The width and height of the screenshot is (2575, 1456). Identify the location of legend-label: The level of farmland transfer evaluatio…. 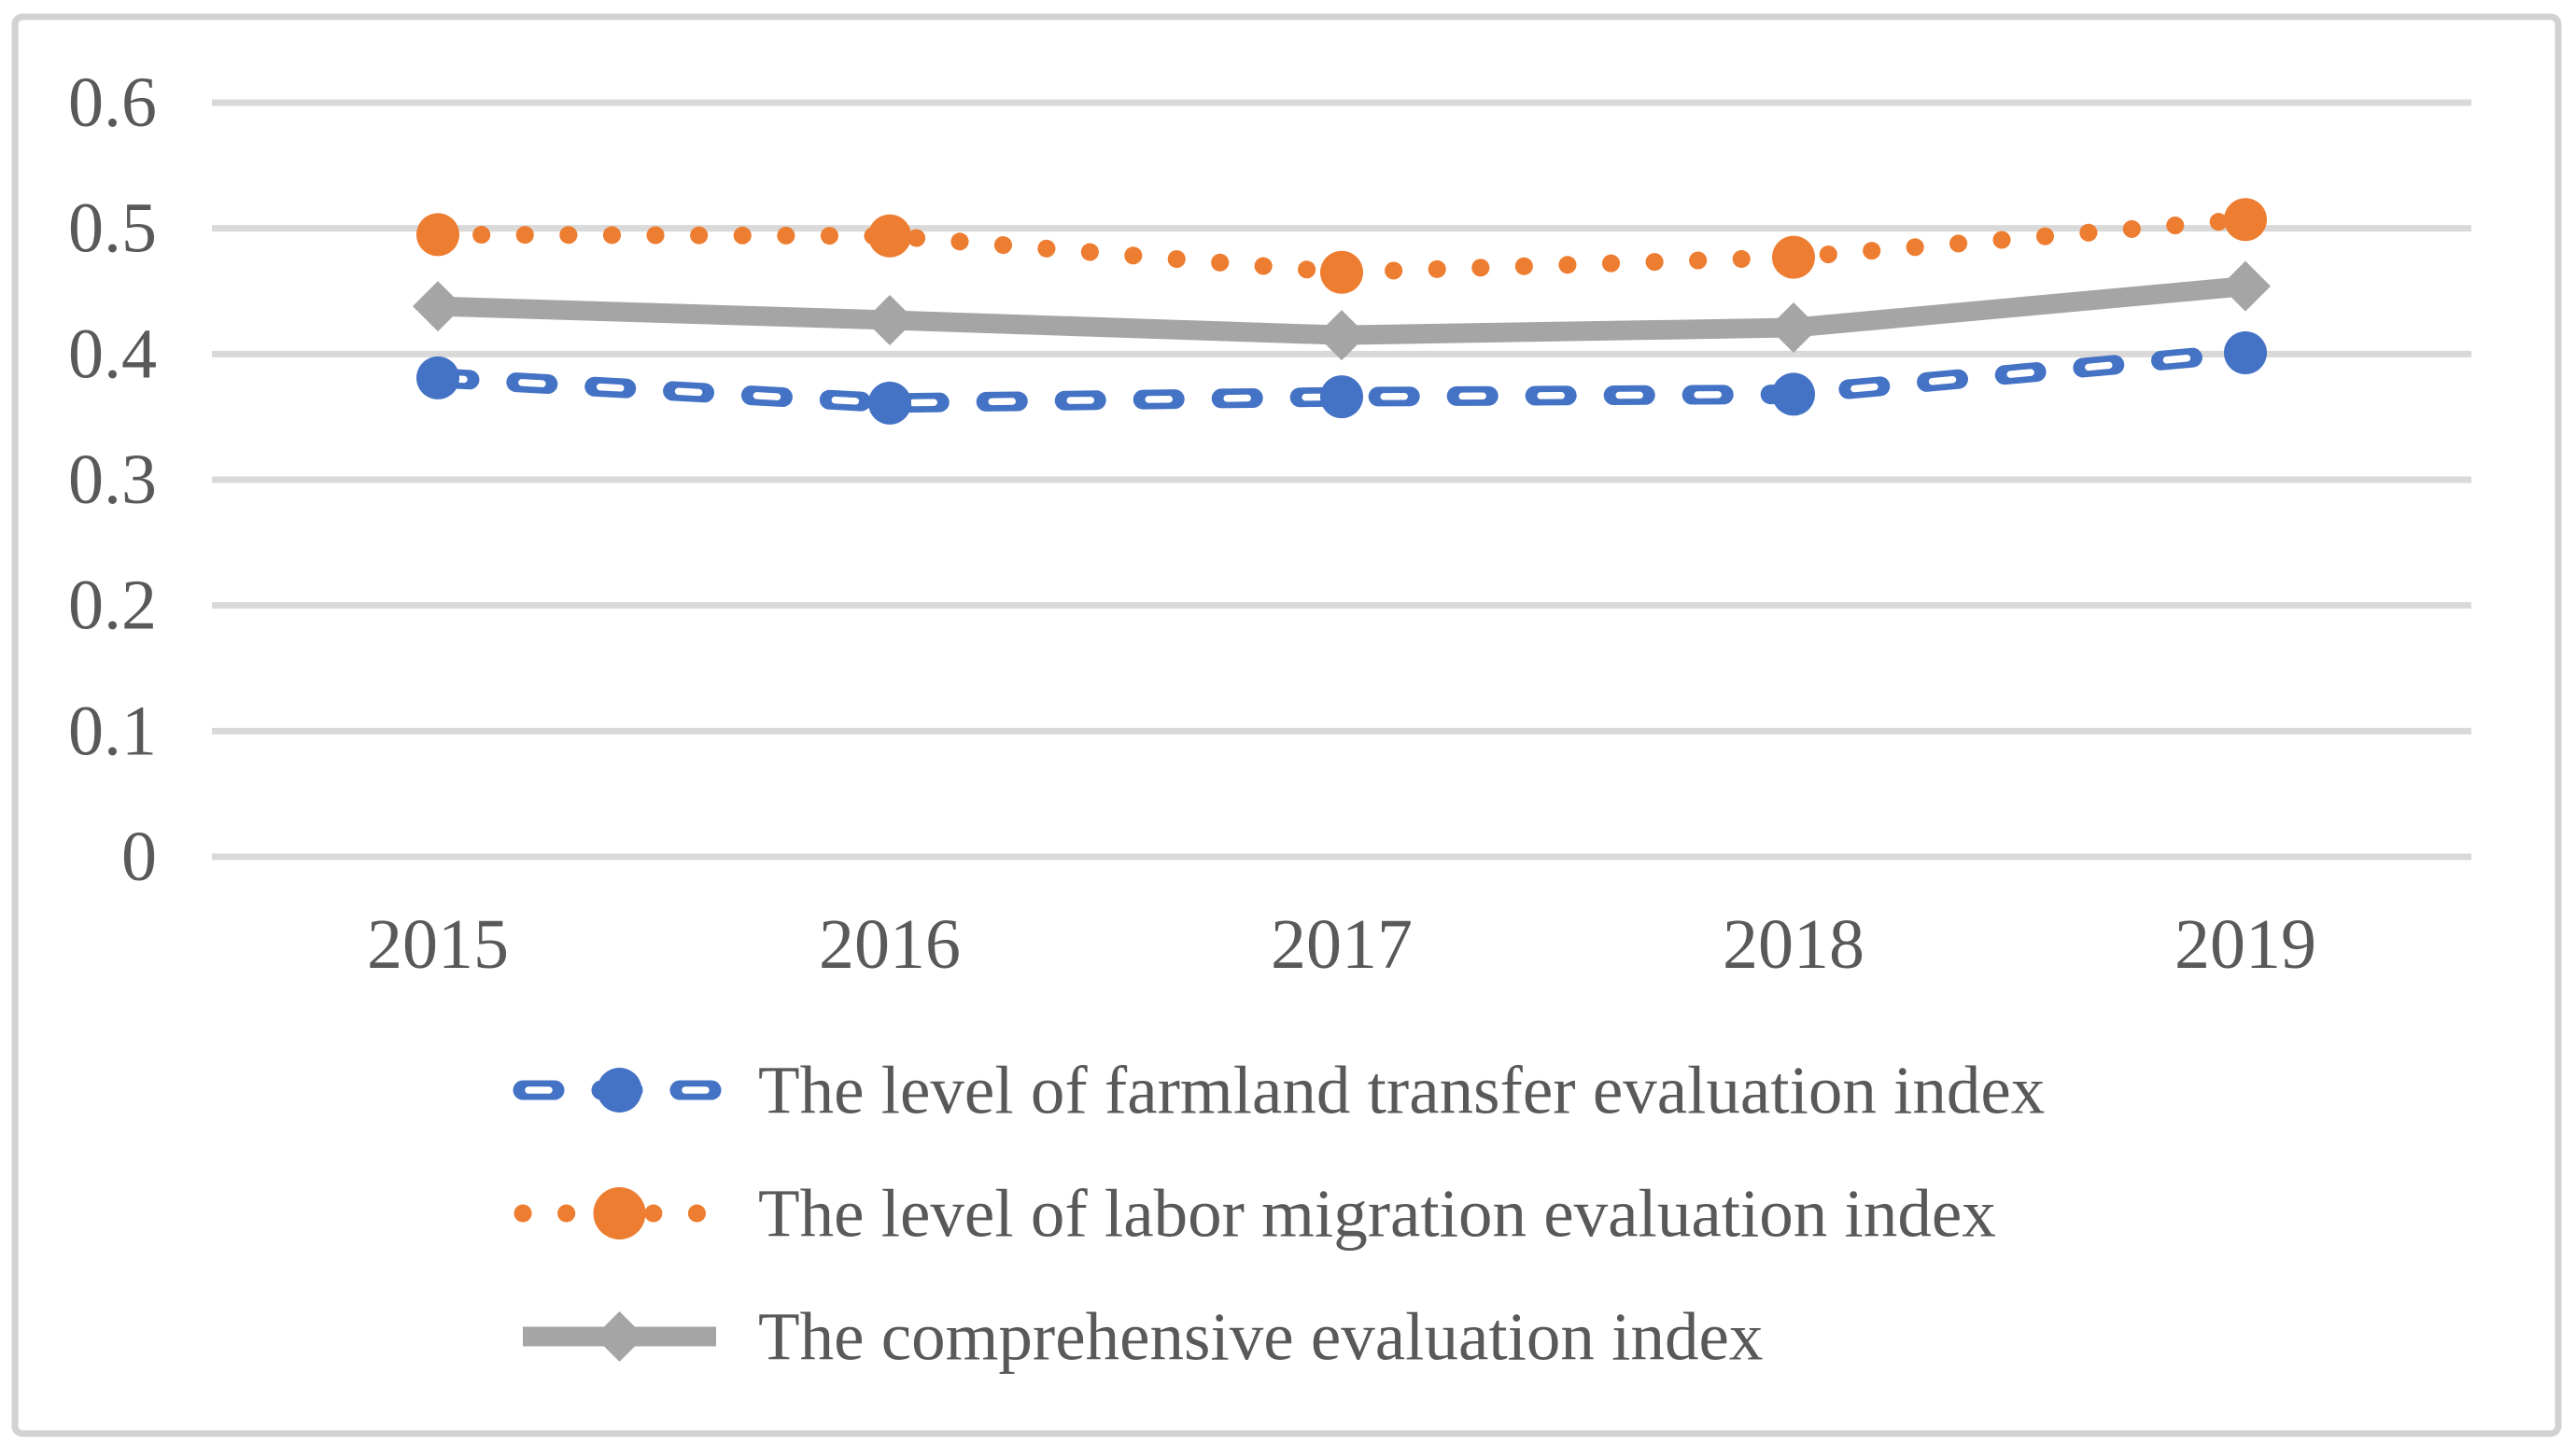
(1402, 1090).